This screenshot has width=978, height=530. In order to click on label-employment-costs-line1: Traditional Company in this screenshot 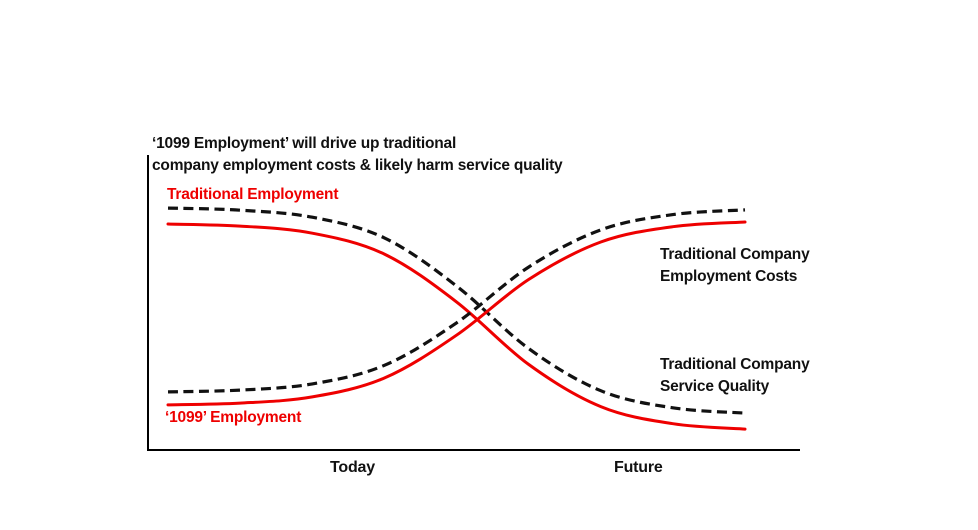, I will do `click(735, 254)`.